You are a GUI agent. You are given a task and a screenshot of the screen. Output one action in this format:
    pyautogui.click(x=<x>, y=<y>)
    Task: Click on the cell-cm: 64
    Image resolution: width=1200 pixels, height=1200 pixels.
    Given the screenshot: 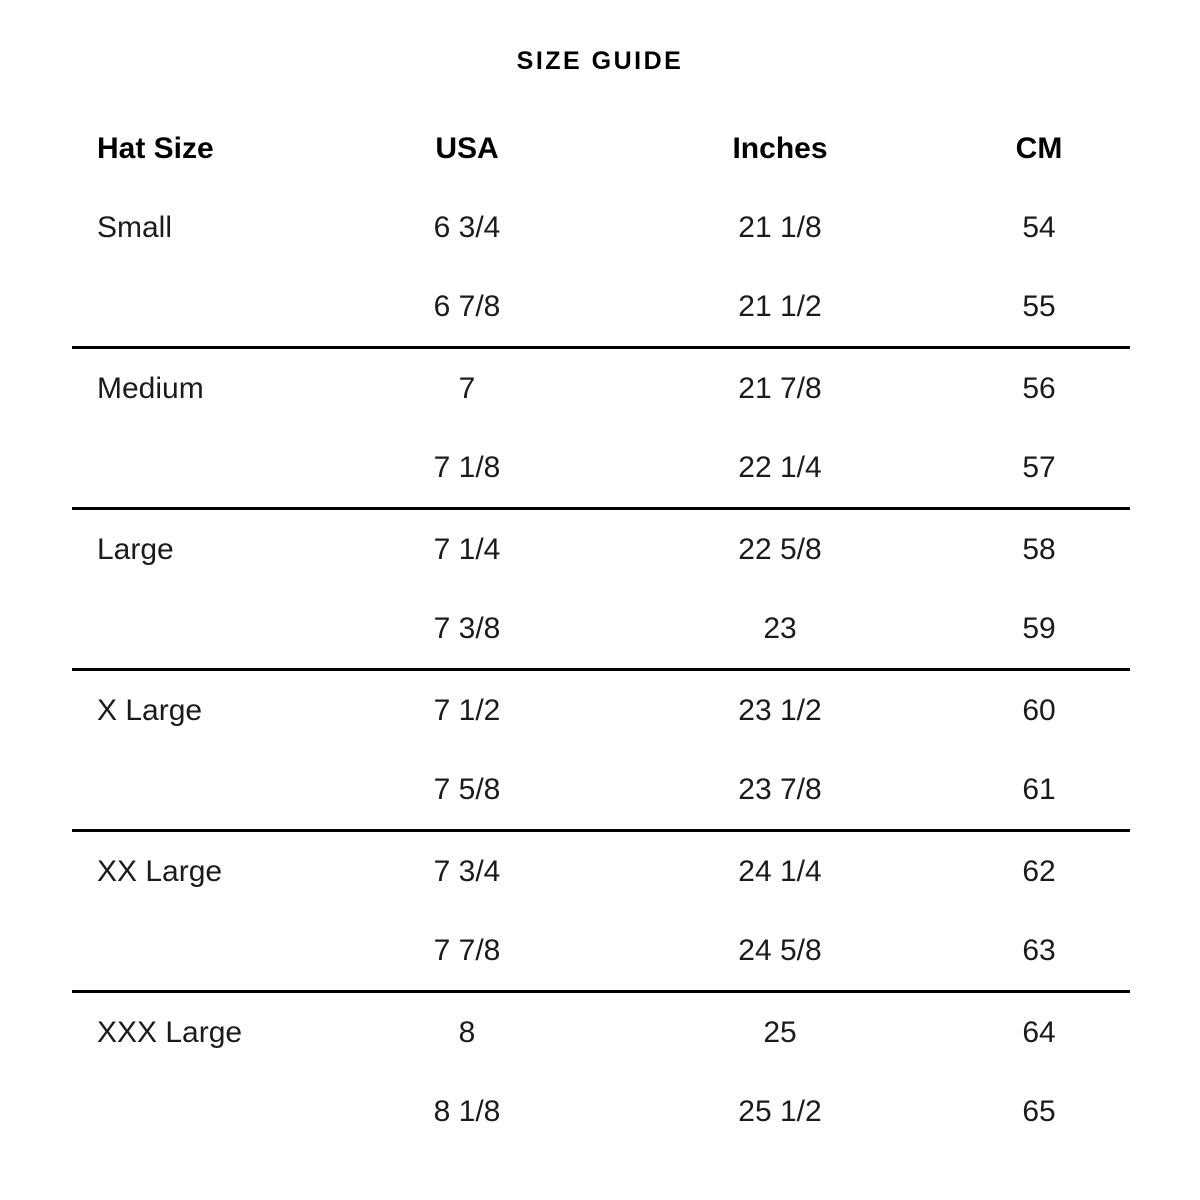 What is the action you would take?
    pyautogui.click(x=1039, y=1032)
    